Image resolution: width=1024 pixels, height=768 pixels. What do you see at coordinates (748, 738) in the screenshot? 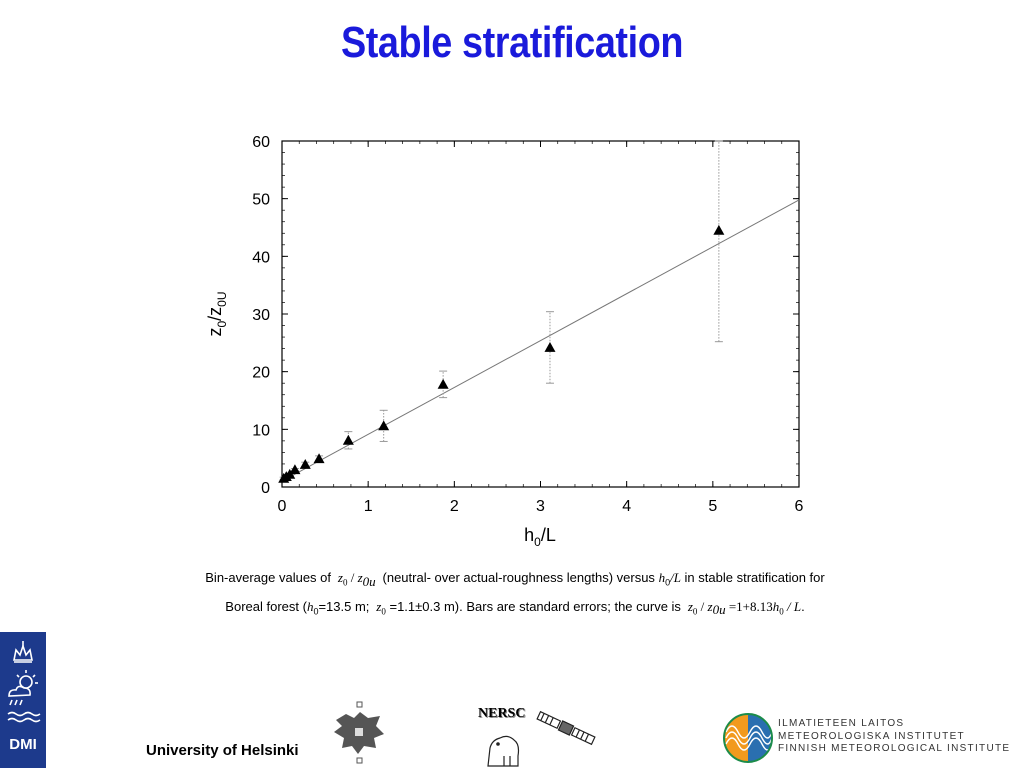
I see `fmi-globe-icon` at bounding box center [748, 738].